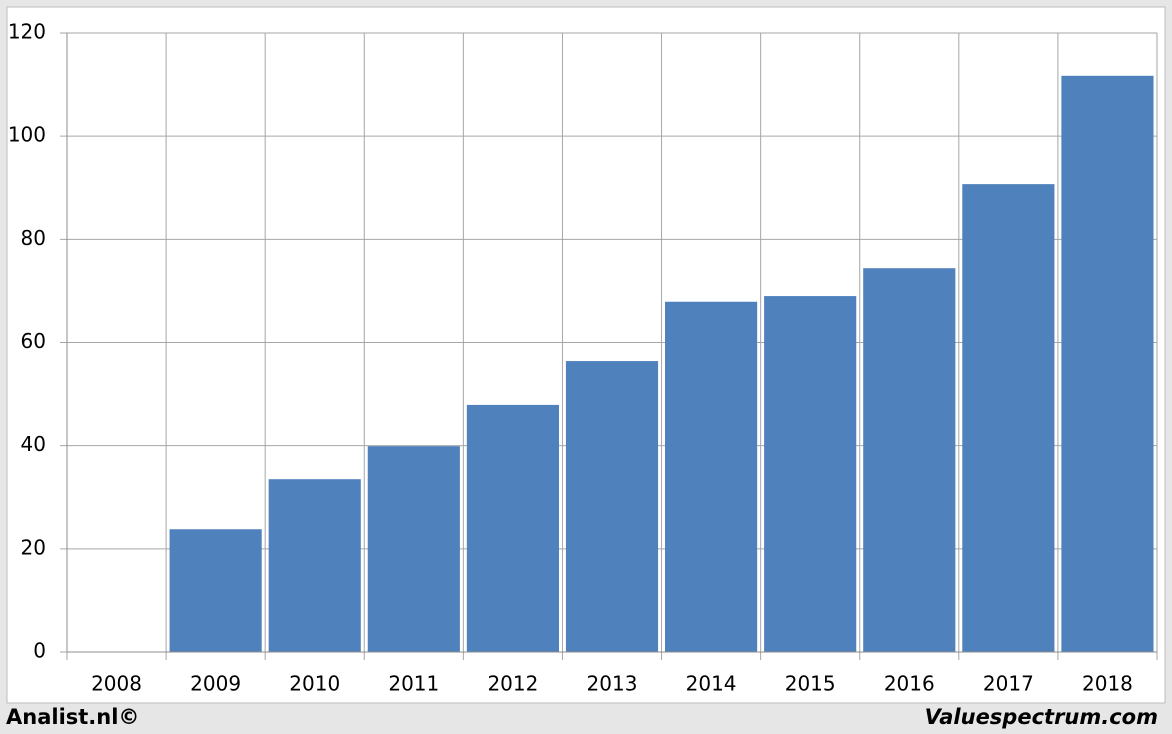 The width and height of the screenshot is (1172, 734). I want to click on x-tick-label: 2011, so click(413, 684).